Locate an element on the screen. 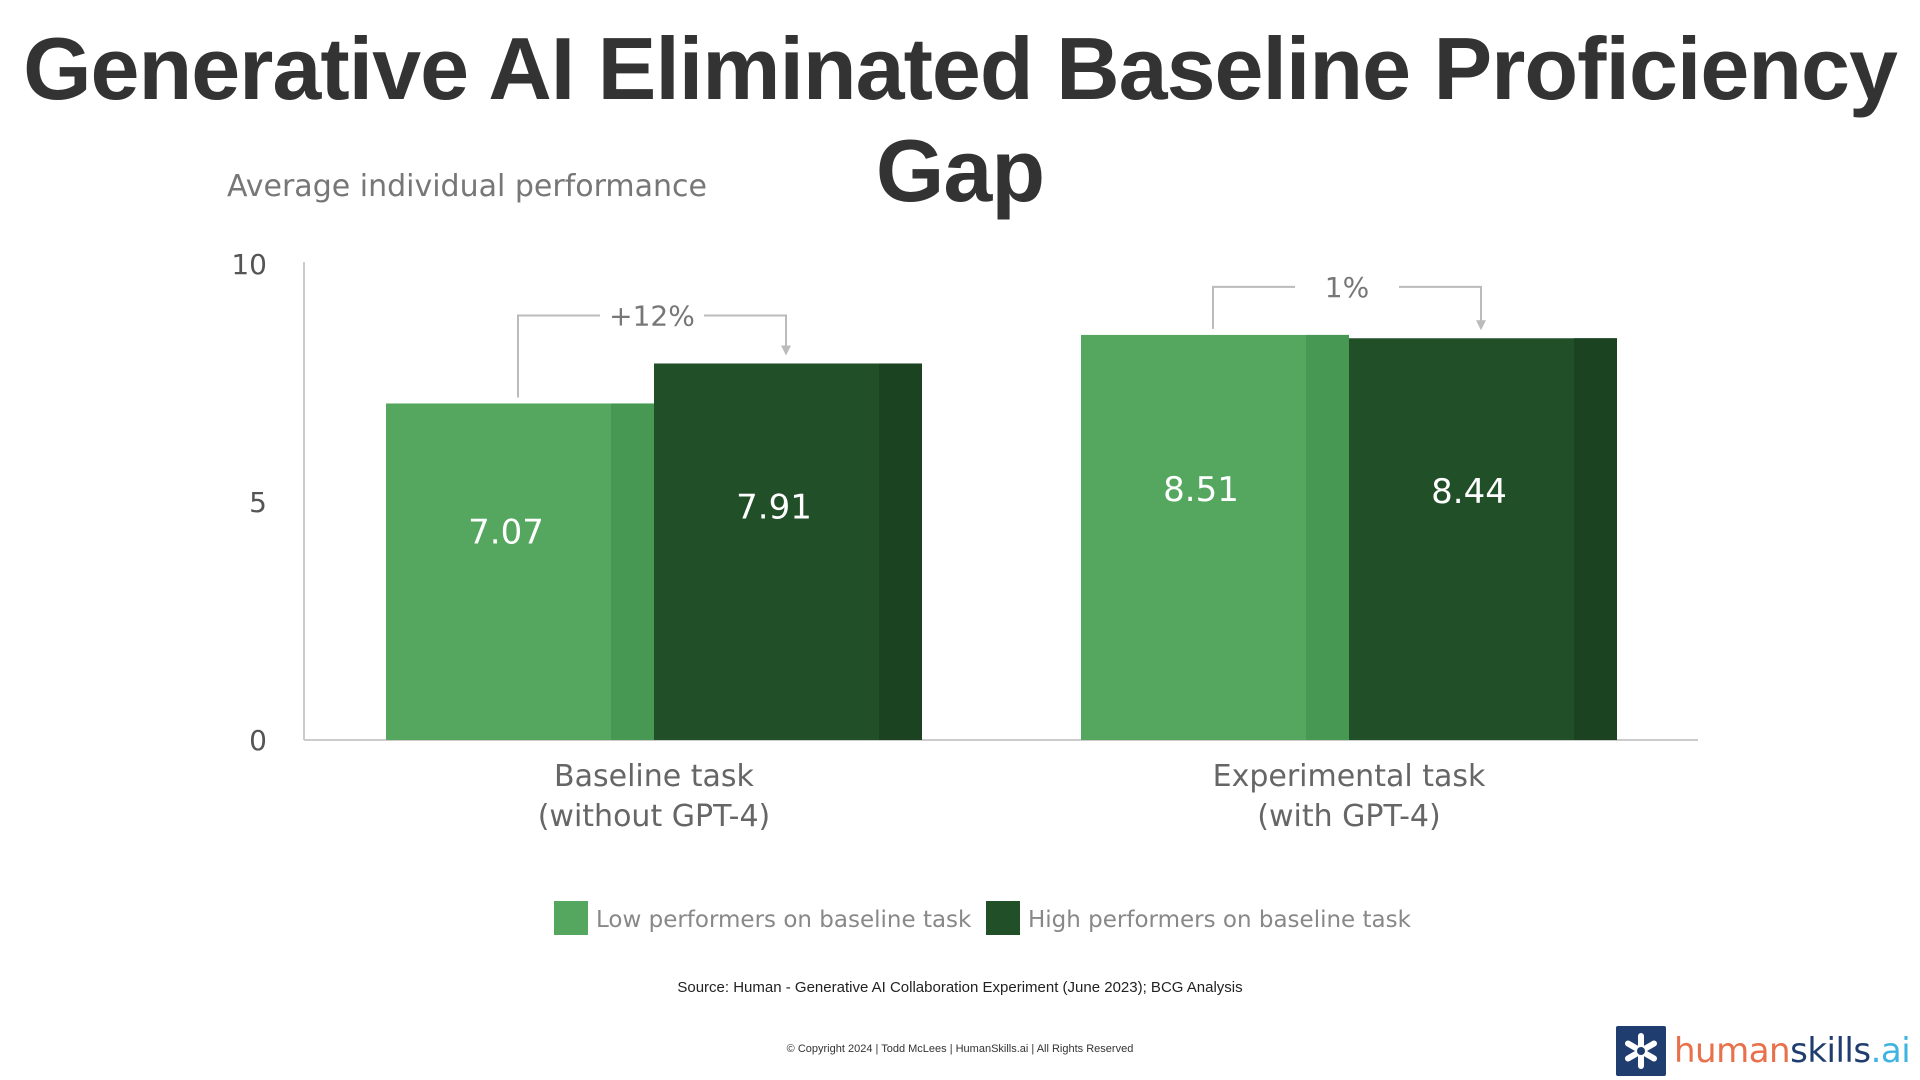 The height and width of the screenshot is (1080, 1920). x-category-label: Experimental task is located at coordinates (1349, 776).